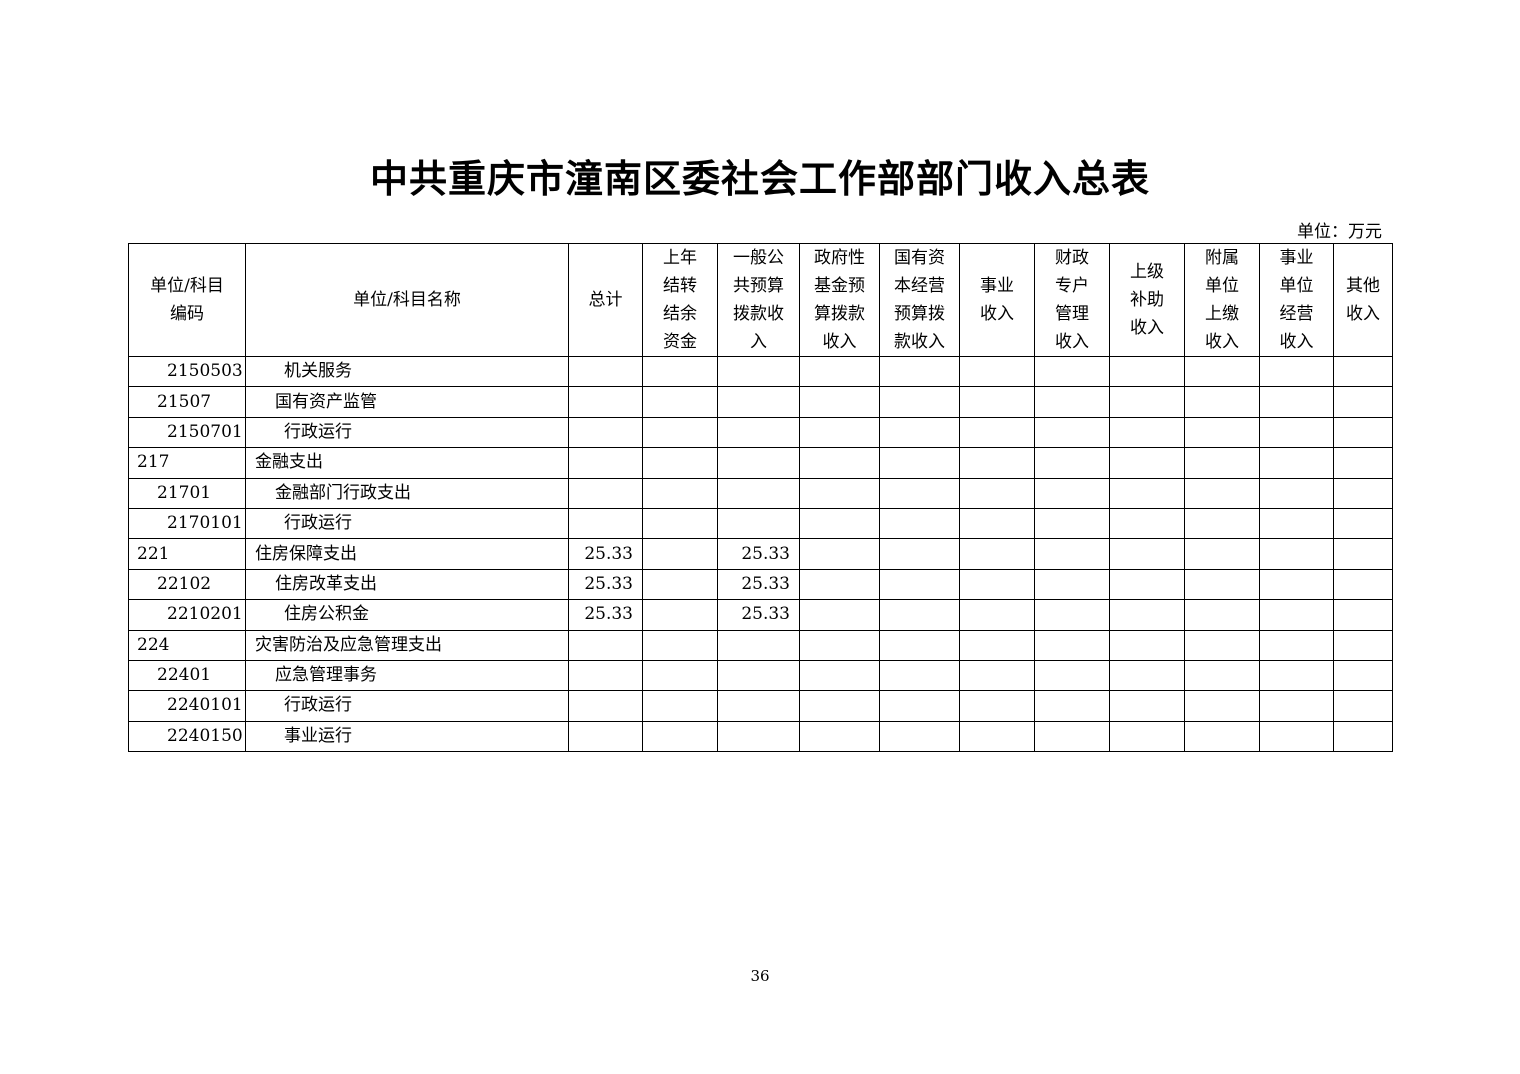 The height and width of the screenshot is (1074, 1520). What do you see at coordinates (407, 523) in the screenshot?
I see `subject-name: 行政运行` at bounding box center [407, 523].